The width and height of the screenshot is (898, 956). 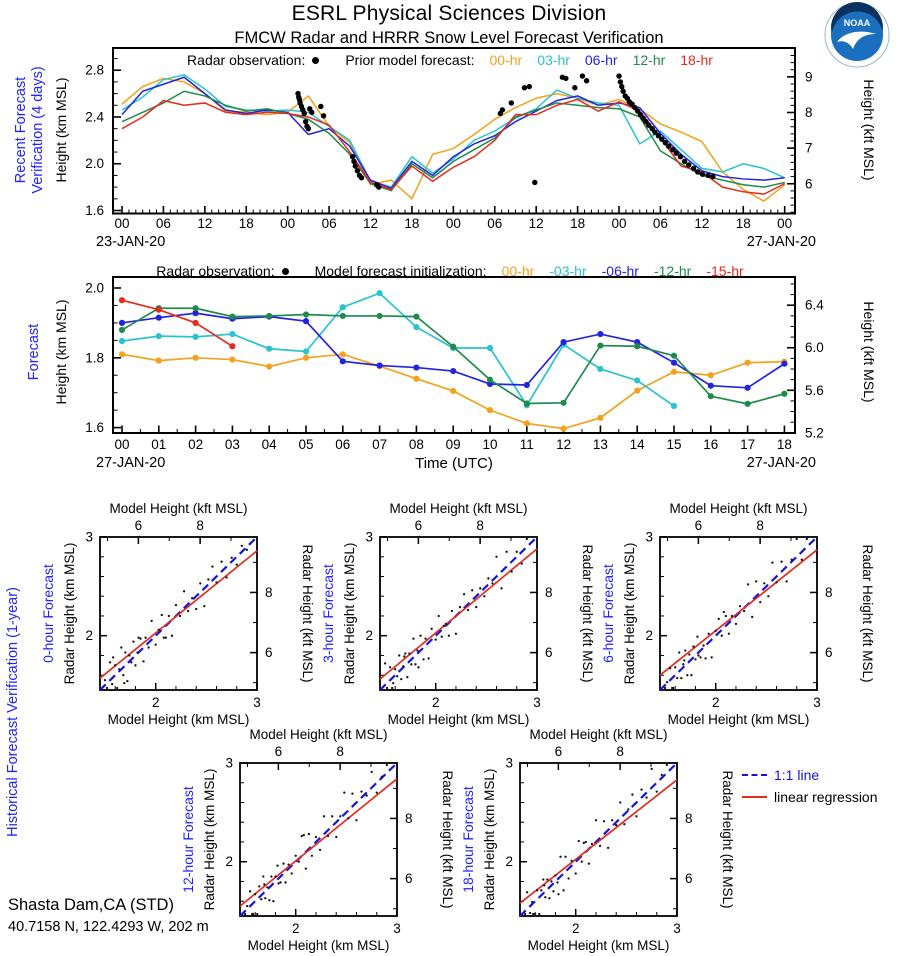 What do you see at coordinates (553, 60) in the screenshot?
I see `legend-item-03hr: 03-hr` at bounding box center [553, 60].